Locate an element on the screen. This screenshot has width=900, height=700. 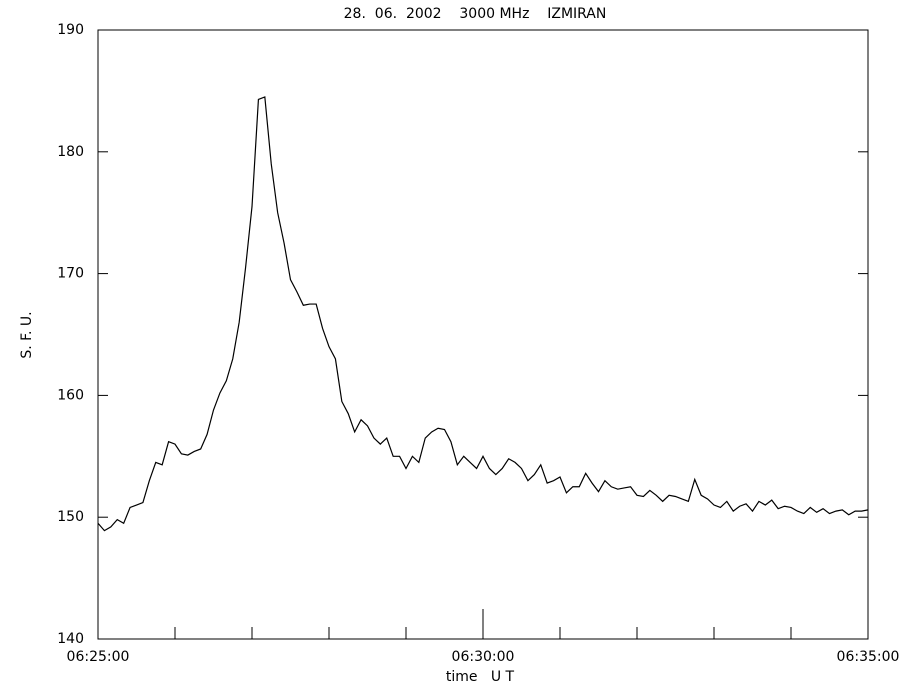
y-tick-label: 150 is located at coordinates (70, 517).